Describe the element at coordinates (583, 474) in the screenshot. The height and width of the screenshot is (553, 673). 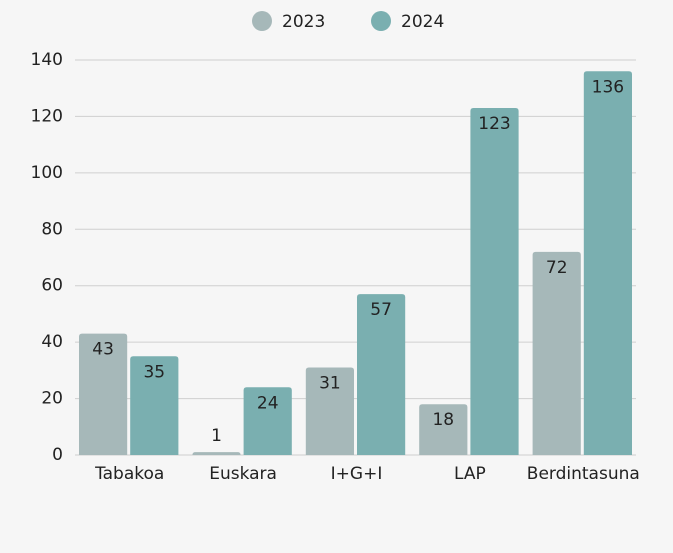
I see `x-tick-label: Berdintasuna` at that location.